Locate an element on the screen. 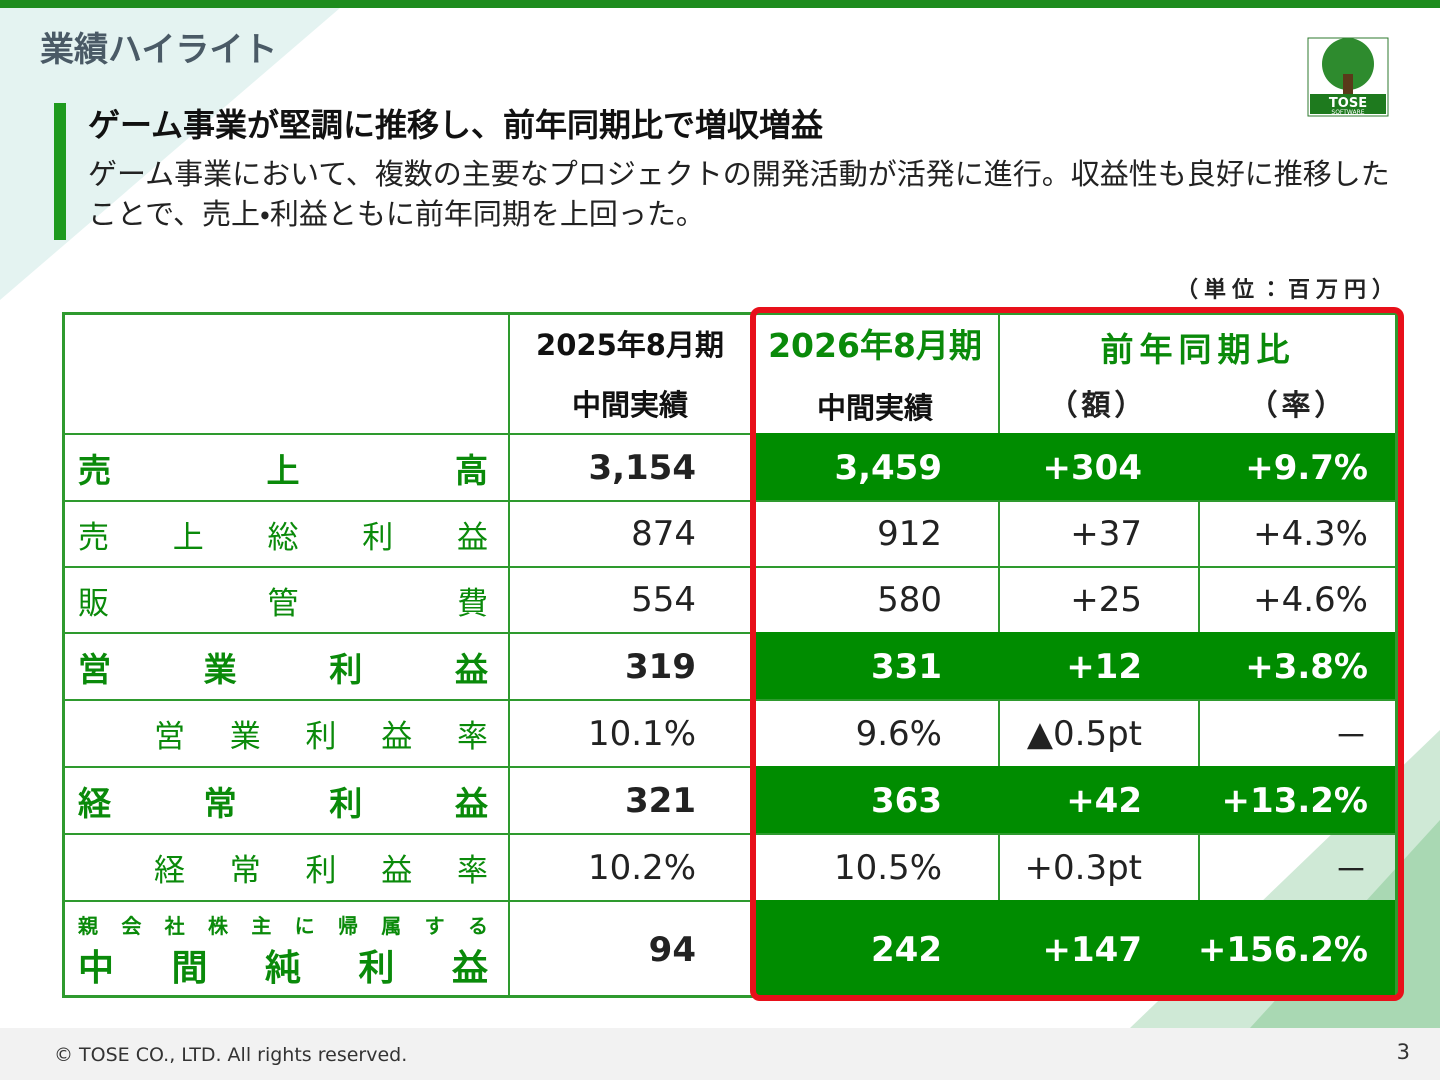 The width and height of the screenshot is (1440, 1080). table-cell: 9.6% is located at coordinates (875, 732).